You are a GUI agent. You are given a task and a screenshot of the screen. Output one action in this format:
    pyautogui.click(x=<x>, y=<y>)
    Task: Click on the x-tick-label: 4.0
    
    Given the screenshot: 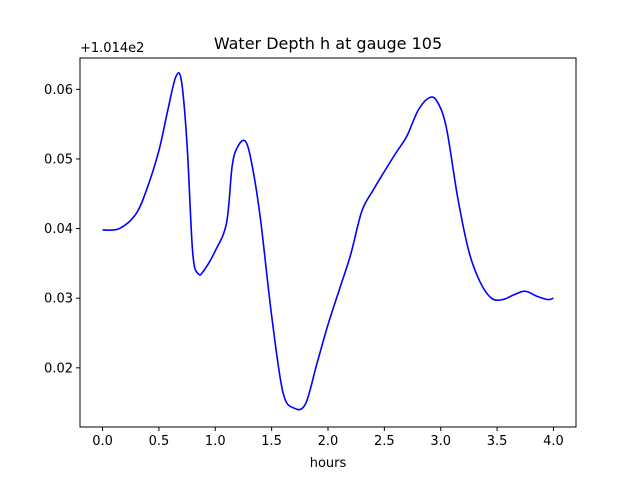 What is the action you would take?
    pyautogui.click(x=553, y=441)
    